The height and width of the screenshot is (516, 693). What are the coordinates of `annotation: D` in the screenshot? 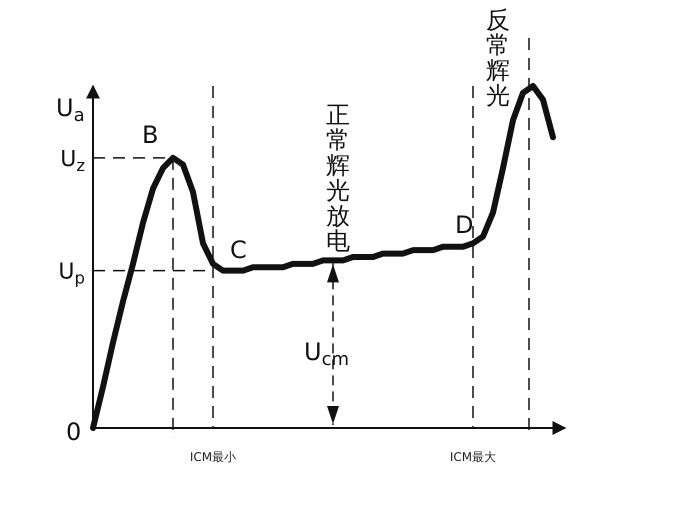 It's located at (464, 225).